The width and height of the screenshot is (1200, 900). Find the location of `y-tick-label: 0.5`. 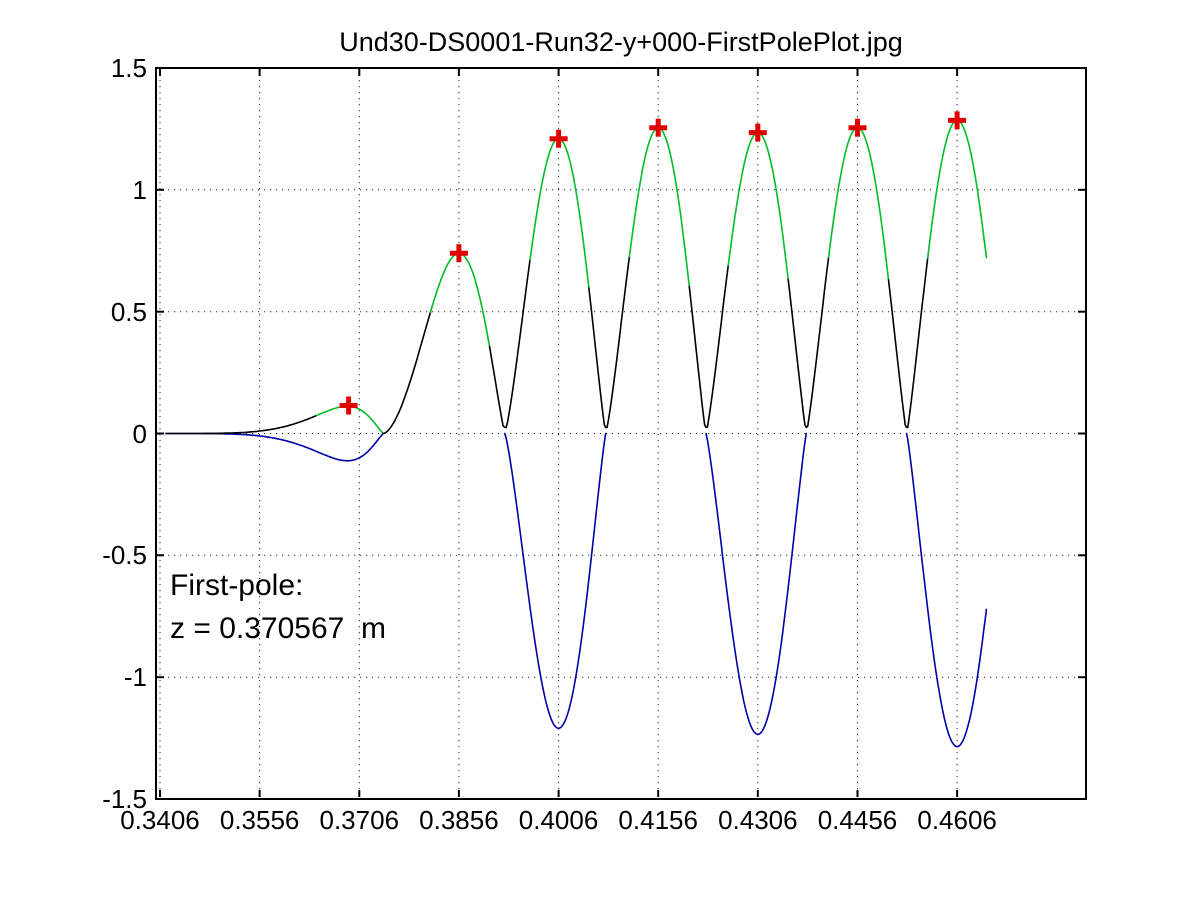

y-tick-label: 0.5 is located at coordinates (128, 311).